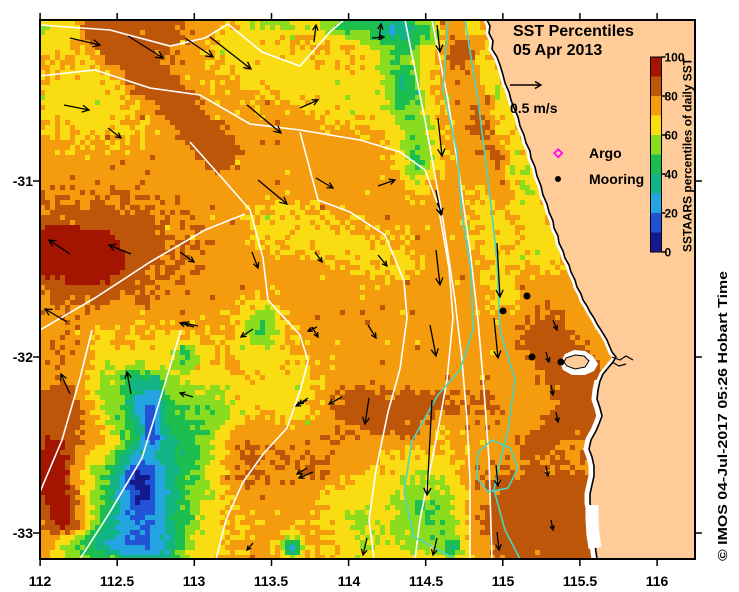 The width and height of the screenshot is (739, 592). Describe the element at coordinates (580, 581) in the screenshot. I see `svg-text: 115.5` at that location.